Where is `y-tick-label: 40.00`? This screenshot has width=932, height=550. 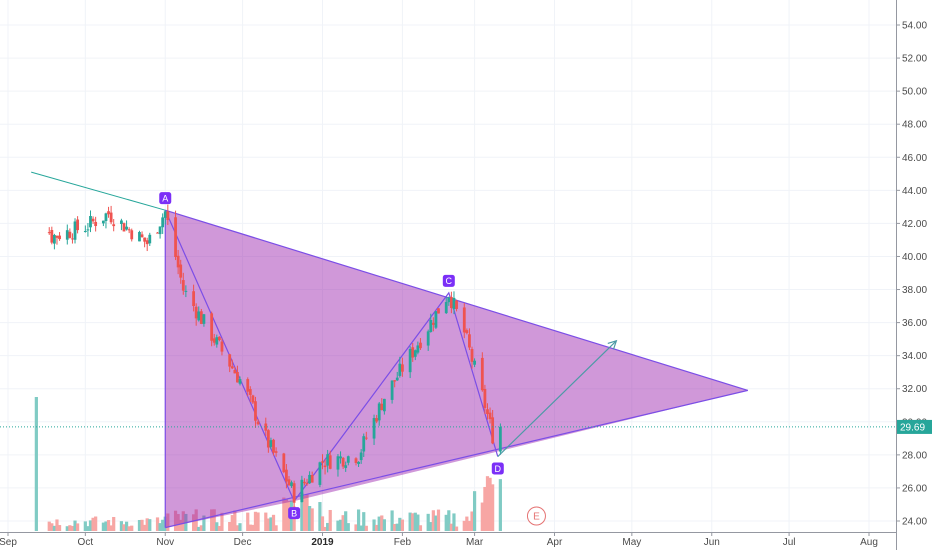 y-tick-label: 40.00 is located at coordinates (914, 257).